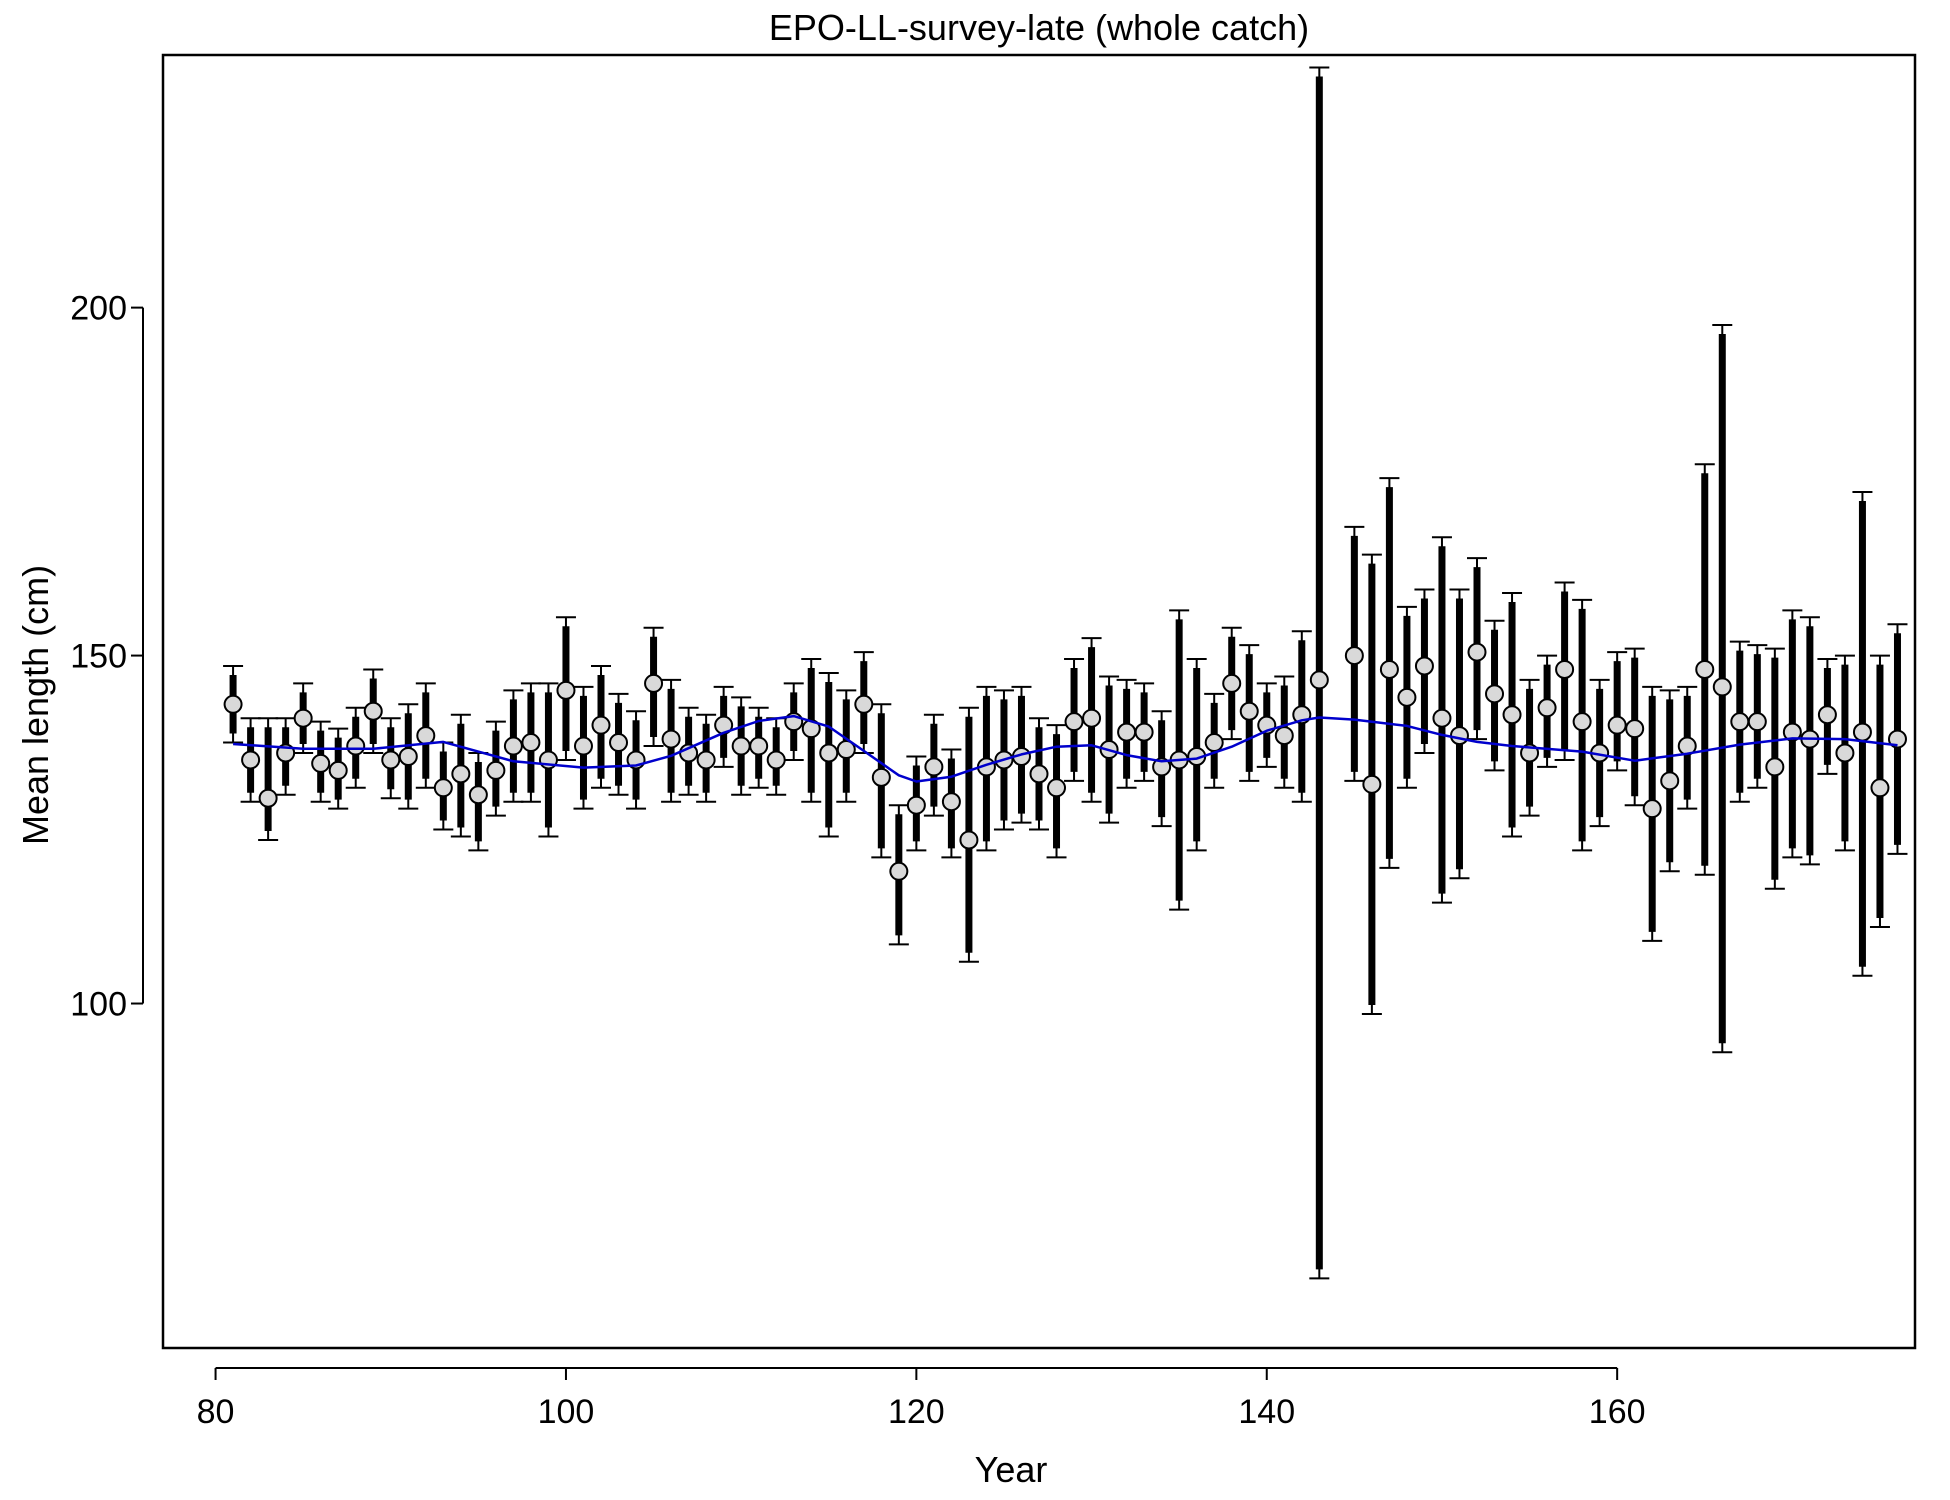  What do you see at coordinates (1617, 1412) in the screenshot?
I see `x-tick-label: 160` at bounding box center [1617, 1412].